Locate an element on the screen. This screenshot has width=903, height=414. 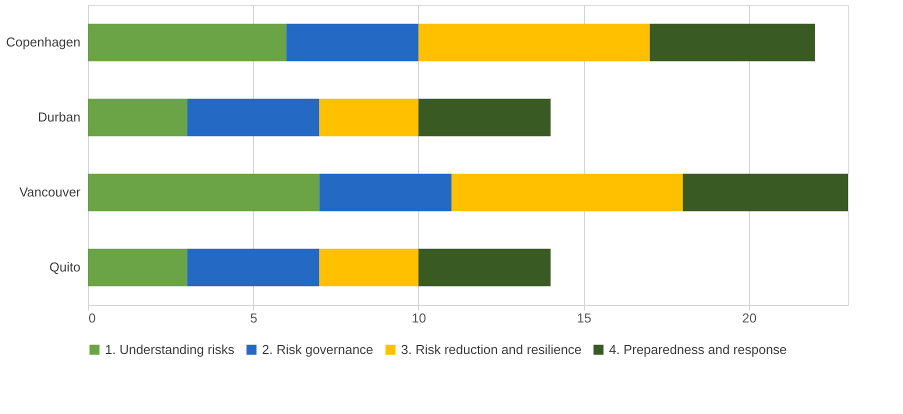
legend-label: 4. Preparedness and response is located at coordinates (698, 349).